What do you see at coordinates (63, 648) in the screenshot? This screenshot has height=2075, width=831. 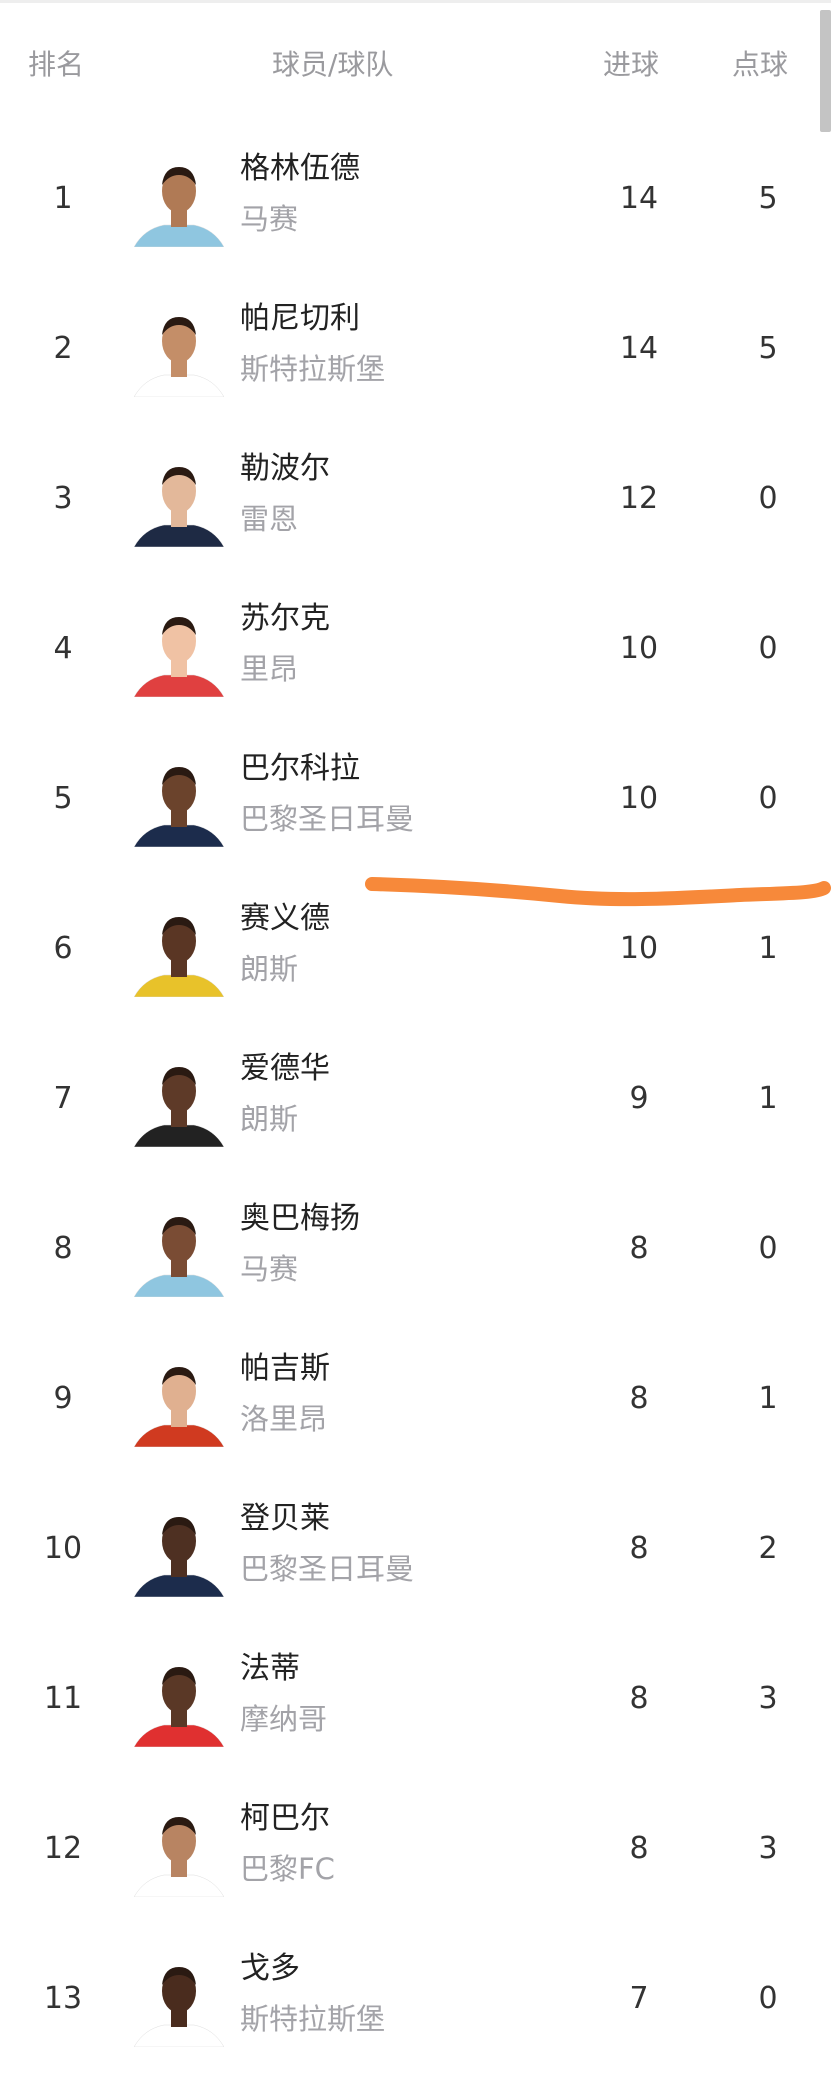 I see `rank: 4` at bounding box center [63, 648].